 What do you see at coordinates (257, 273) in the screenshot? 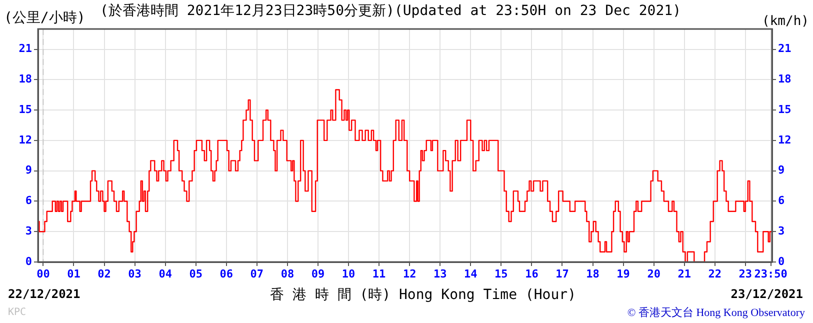
I see `x-tick-label: 07` at bounding box center [257, 273].